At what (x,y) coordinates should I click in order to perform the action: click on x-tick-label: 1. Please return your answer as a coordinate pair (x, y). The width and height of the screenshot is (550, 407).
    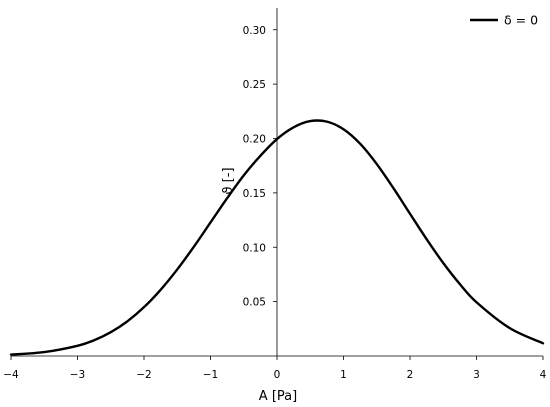
    Looking at the image, I should click on (343, 375).